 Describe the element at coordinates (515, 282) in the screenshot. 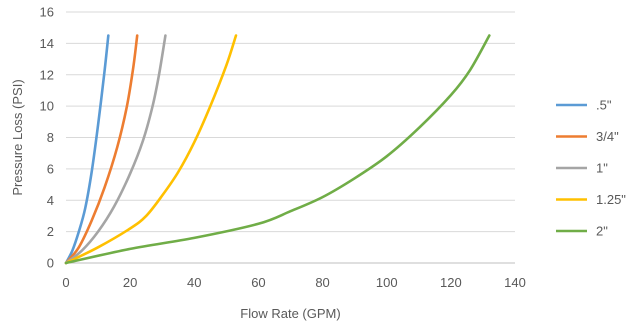

I see `x-tick-label: 140` at that location.